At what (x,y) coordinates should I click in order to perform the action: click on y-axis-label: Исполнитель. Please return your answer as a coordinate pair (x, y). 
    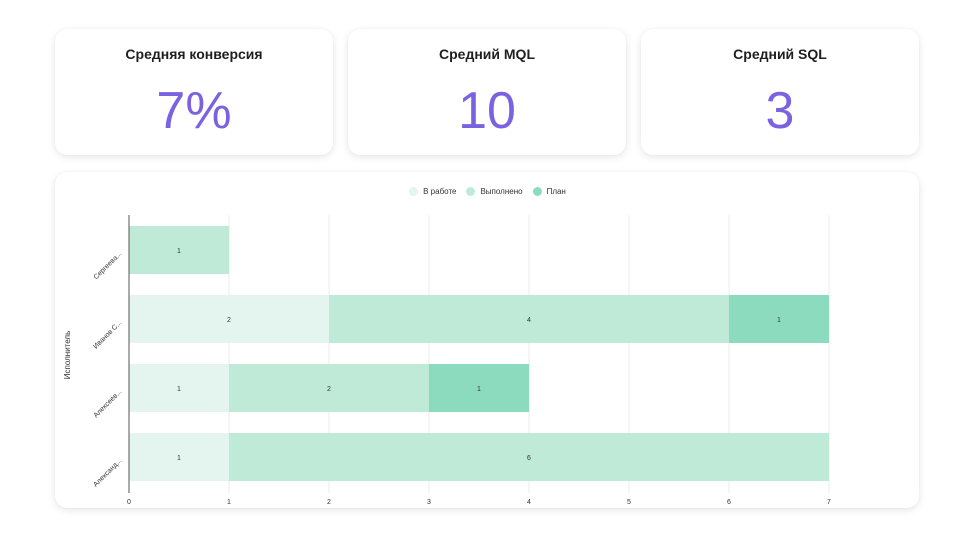
    Looking at the image, I should click on (67, 355).